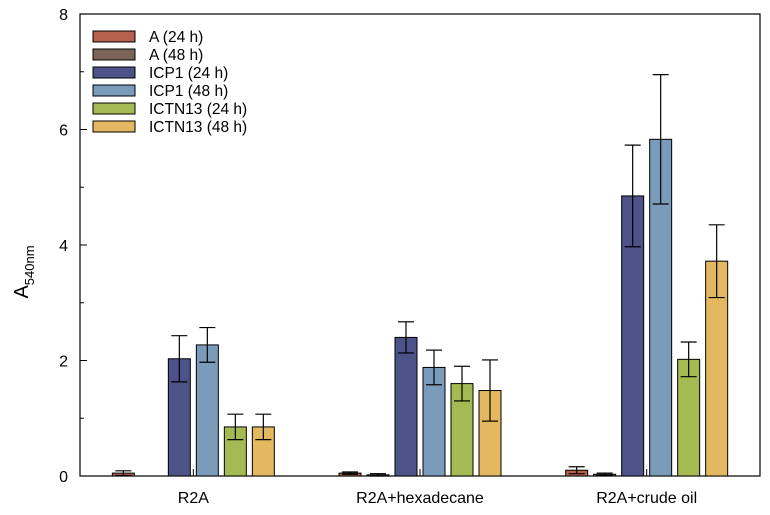 Image resolution: width=770 pixels, height=515 pixels. What do you see at coordinates (63, 362) in the screenshot?
I see `y-tick-label: 2` at bounding box center [63, 362].